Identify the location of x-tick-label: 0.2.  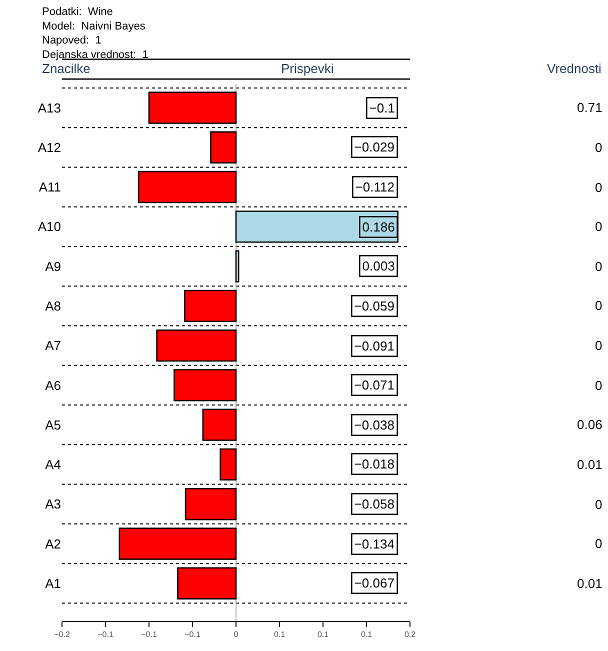
(410, 634).